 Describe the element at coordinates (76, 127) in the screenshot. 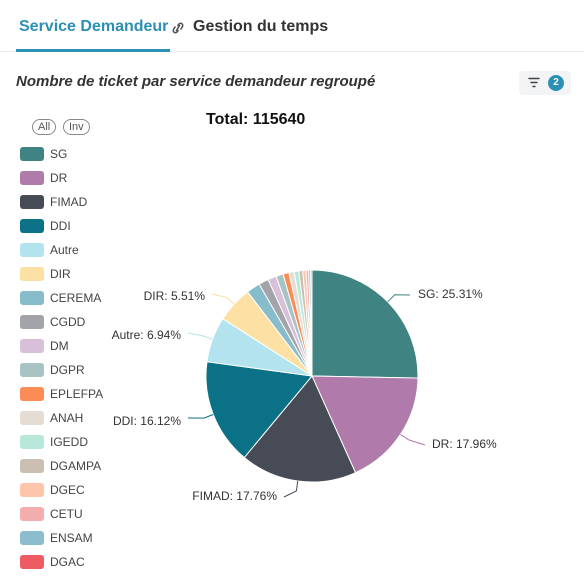

I see `legend-invert-button: Inv` at that location.